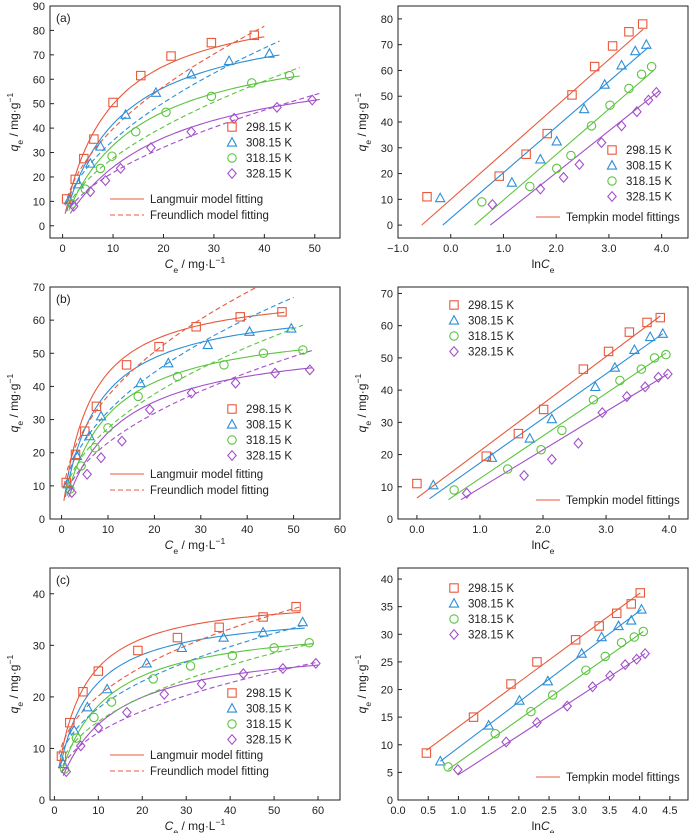 This screenshot has height=838, width=700. What do you see at coordinates (387, 608) in the screenshot?
I see `y-tick-label: 35` at bounding box center [387, 608].